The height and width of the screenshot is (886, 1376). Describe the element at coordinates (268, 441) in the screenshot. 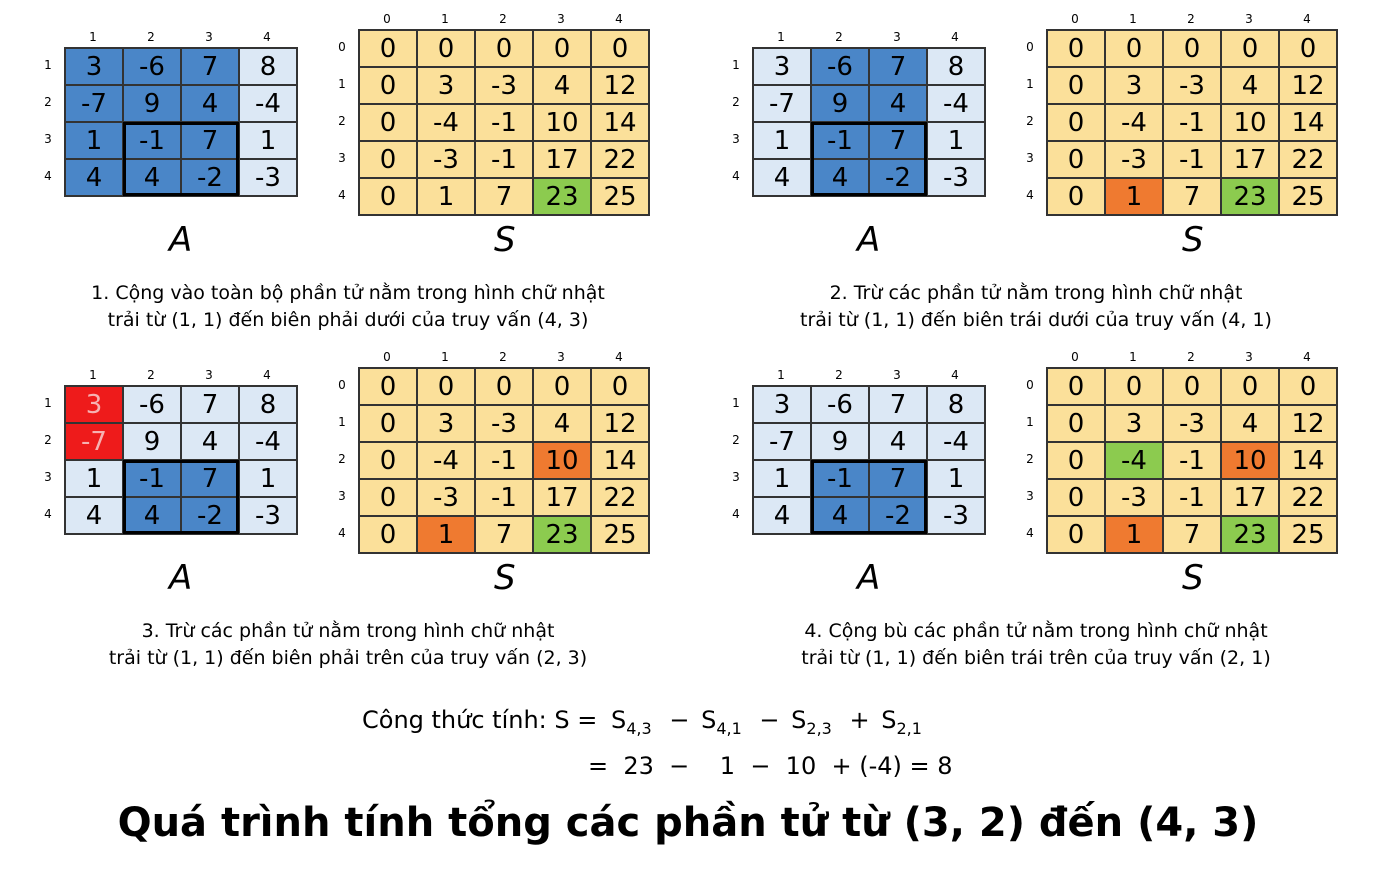

I see `matrix-a-cell: -4` at that location.